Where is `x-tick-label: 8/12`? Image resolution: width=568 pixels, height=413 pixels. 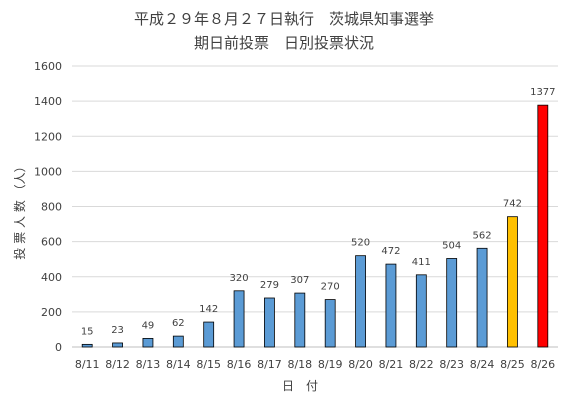
x-tick-label: 8/12 is located at coordinates (117, 364).